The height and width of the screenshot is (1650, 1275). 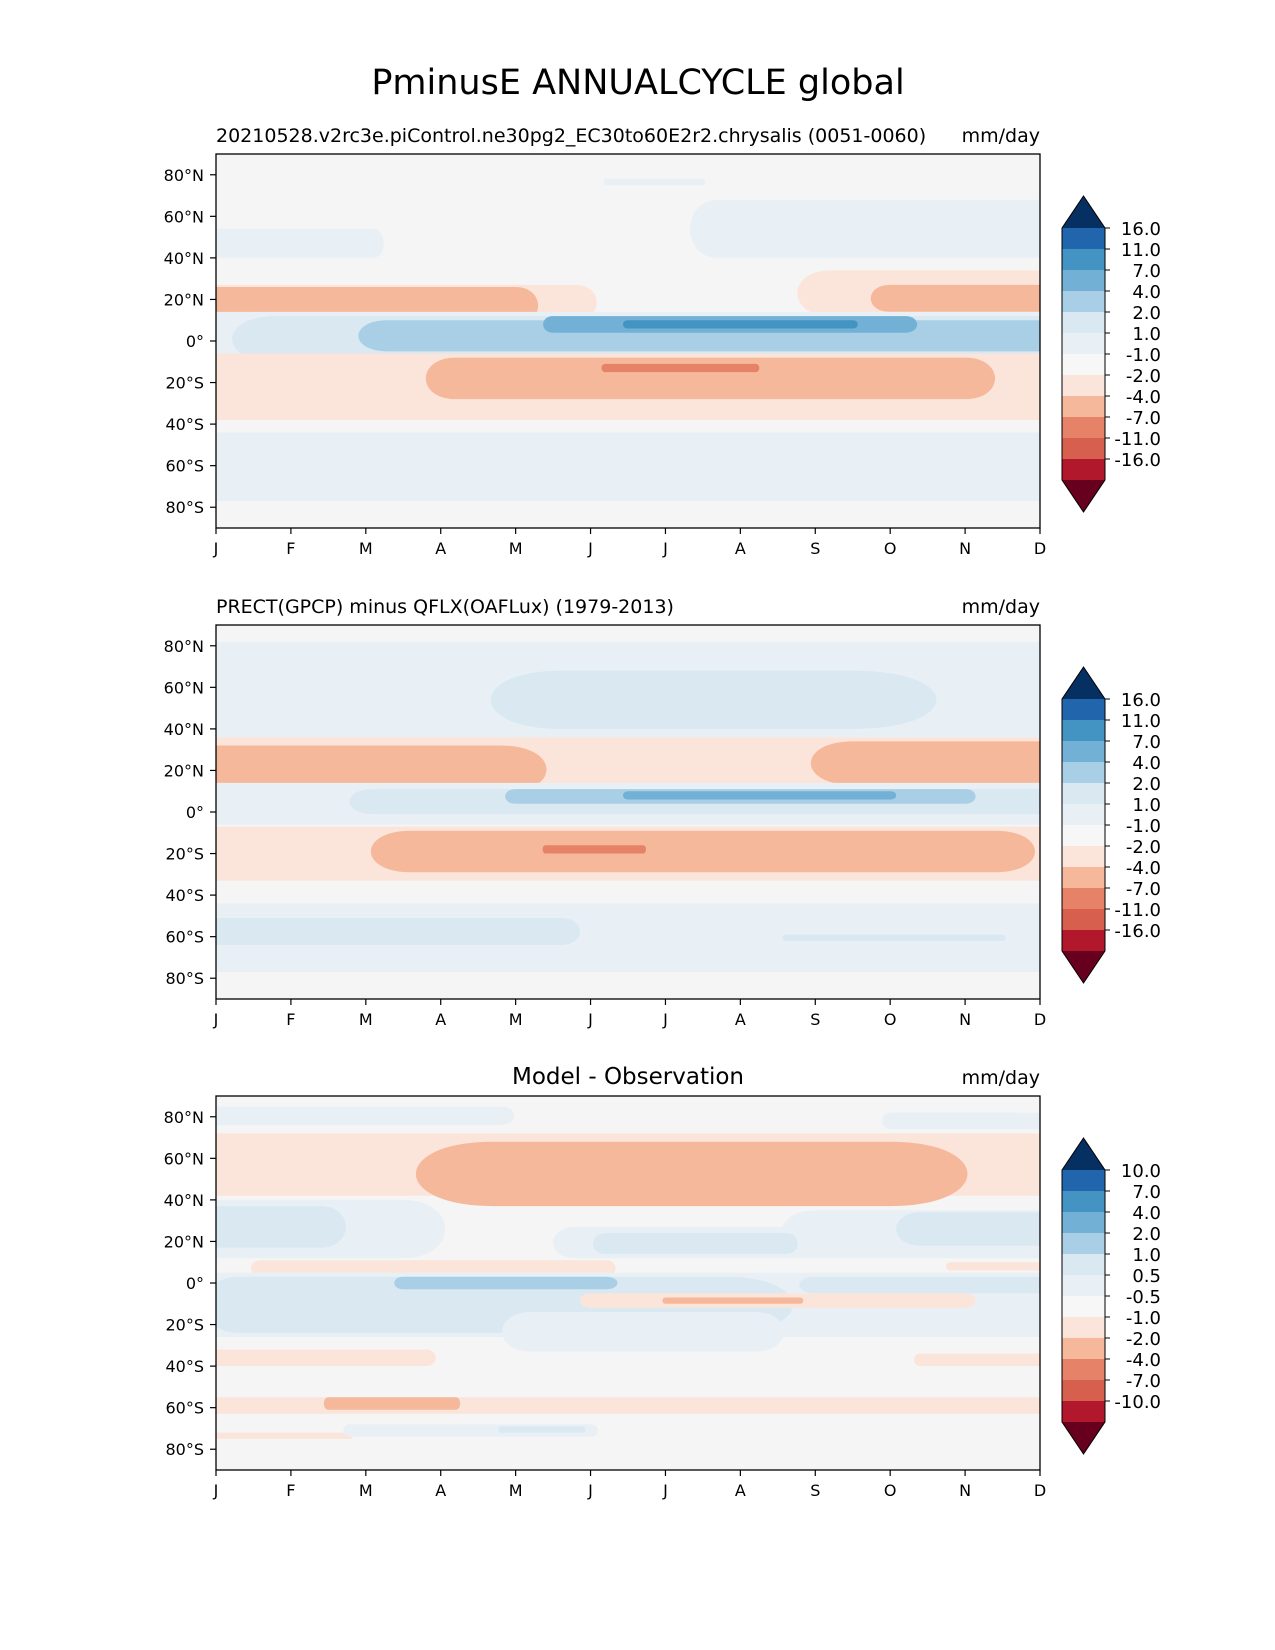 What do you see at coordinates (1137, 910) in the screenshot?
I see `colorbar-label: -11.0` at bounding box center [1137, 910].